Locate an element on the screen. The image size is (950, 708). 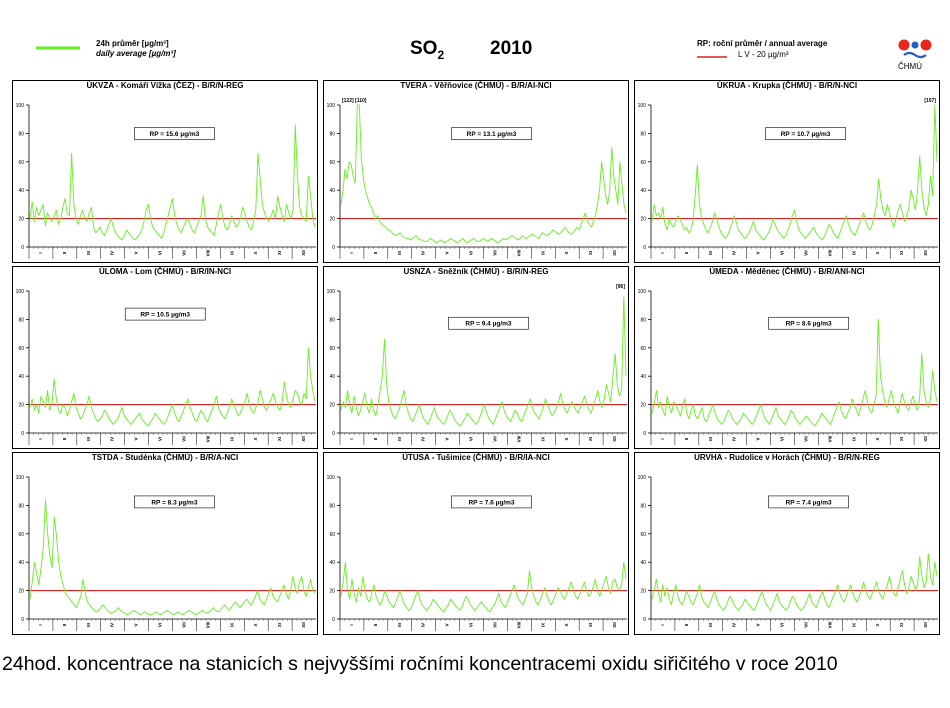
annual-average-label: RP: roční průměr / annual average is located at coordinates (762, 43).